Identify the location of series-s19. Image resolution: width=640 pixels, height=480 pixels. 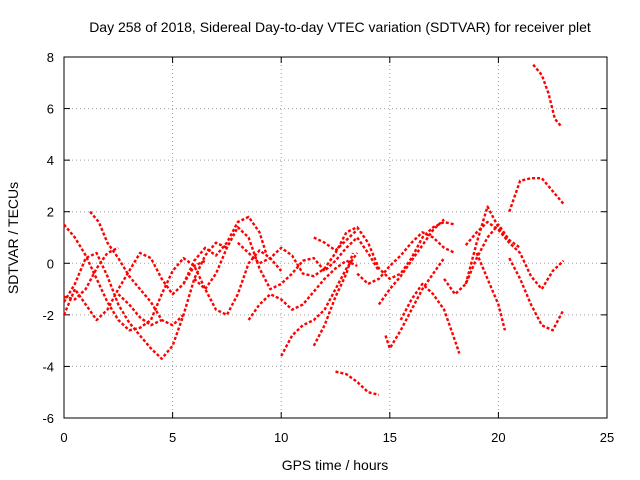
(482, 259).